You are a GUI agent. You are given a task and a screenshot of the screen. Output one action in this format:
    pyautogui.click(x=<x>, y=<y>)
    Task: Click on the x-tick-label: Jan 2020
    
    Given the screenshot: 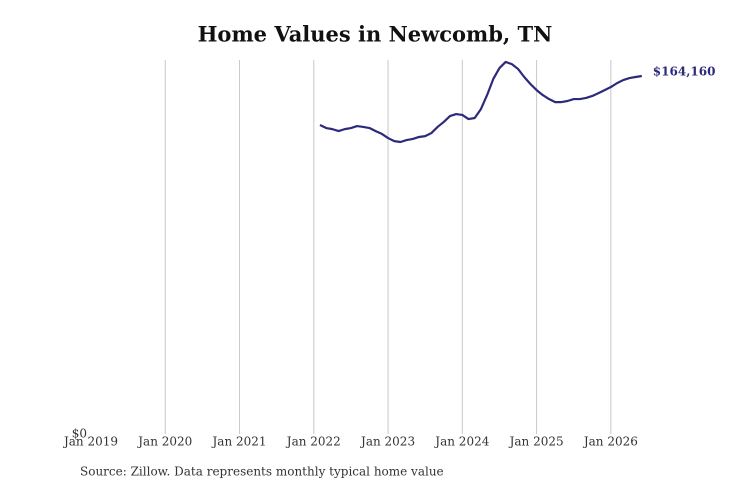 What is the action you would take?
    pyautogui.click(x=164, y=442)
    